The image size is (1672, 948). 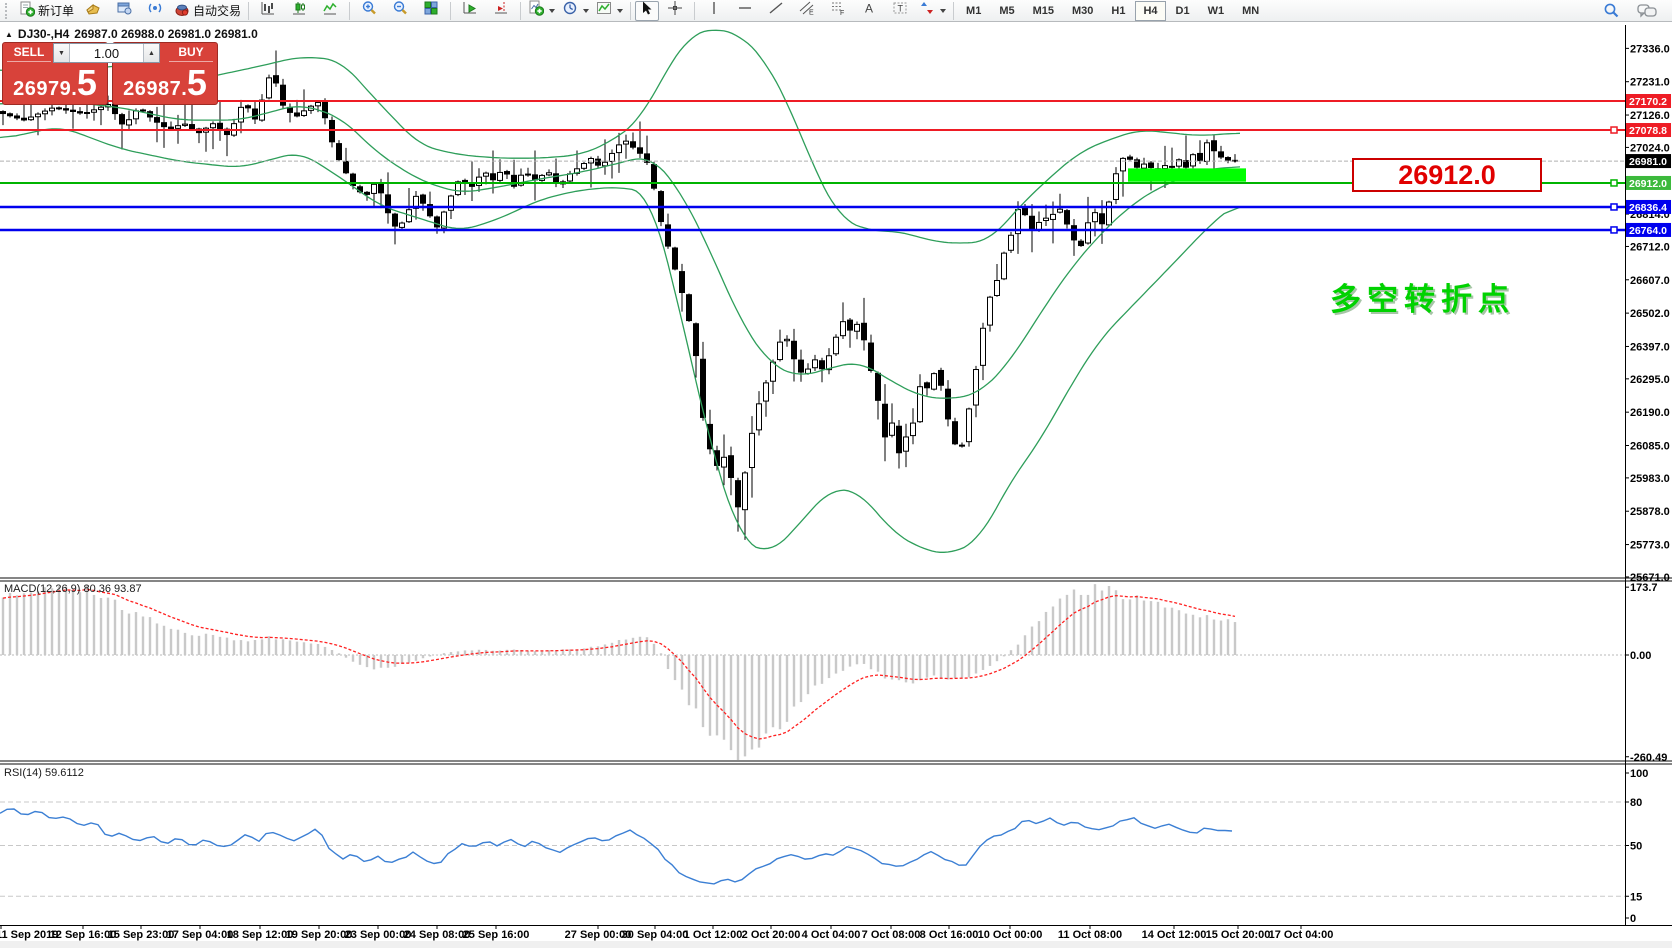 What do you see at coordinates (1649, 475) in the screenshot?
I see `price-axis` at bounding box center [1649, 475].